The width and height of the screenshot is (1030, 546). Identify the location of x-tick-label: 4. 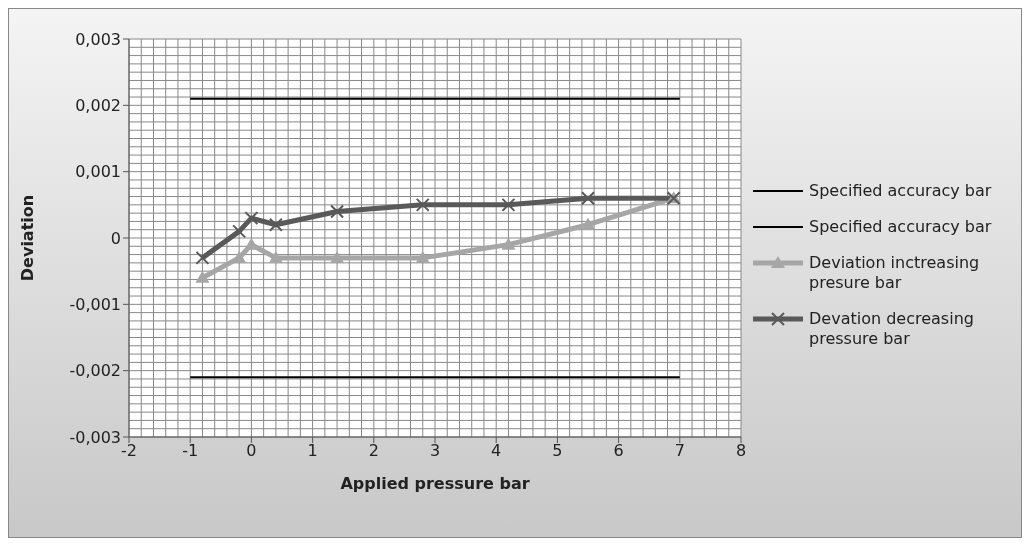
(496, 451).